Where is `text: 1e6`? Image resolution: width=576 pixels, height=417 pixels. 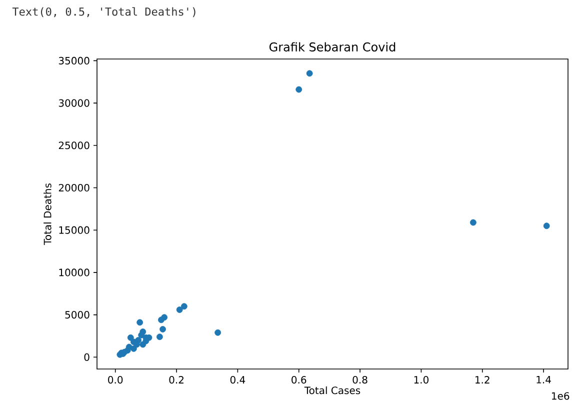 text: 1e6 is located at coordinates (561, 396).